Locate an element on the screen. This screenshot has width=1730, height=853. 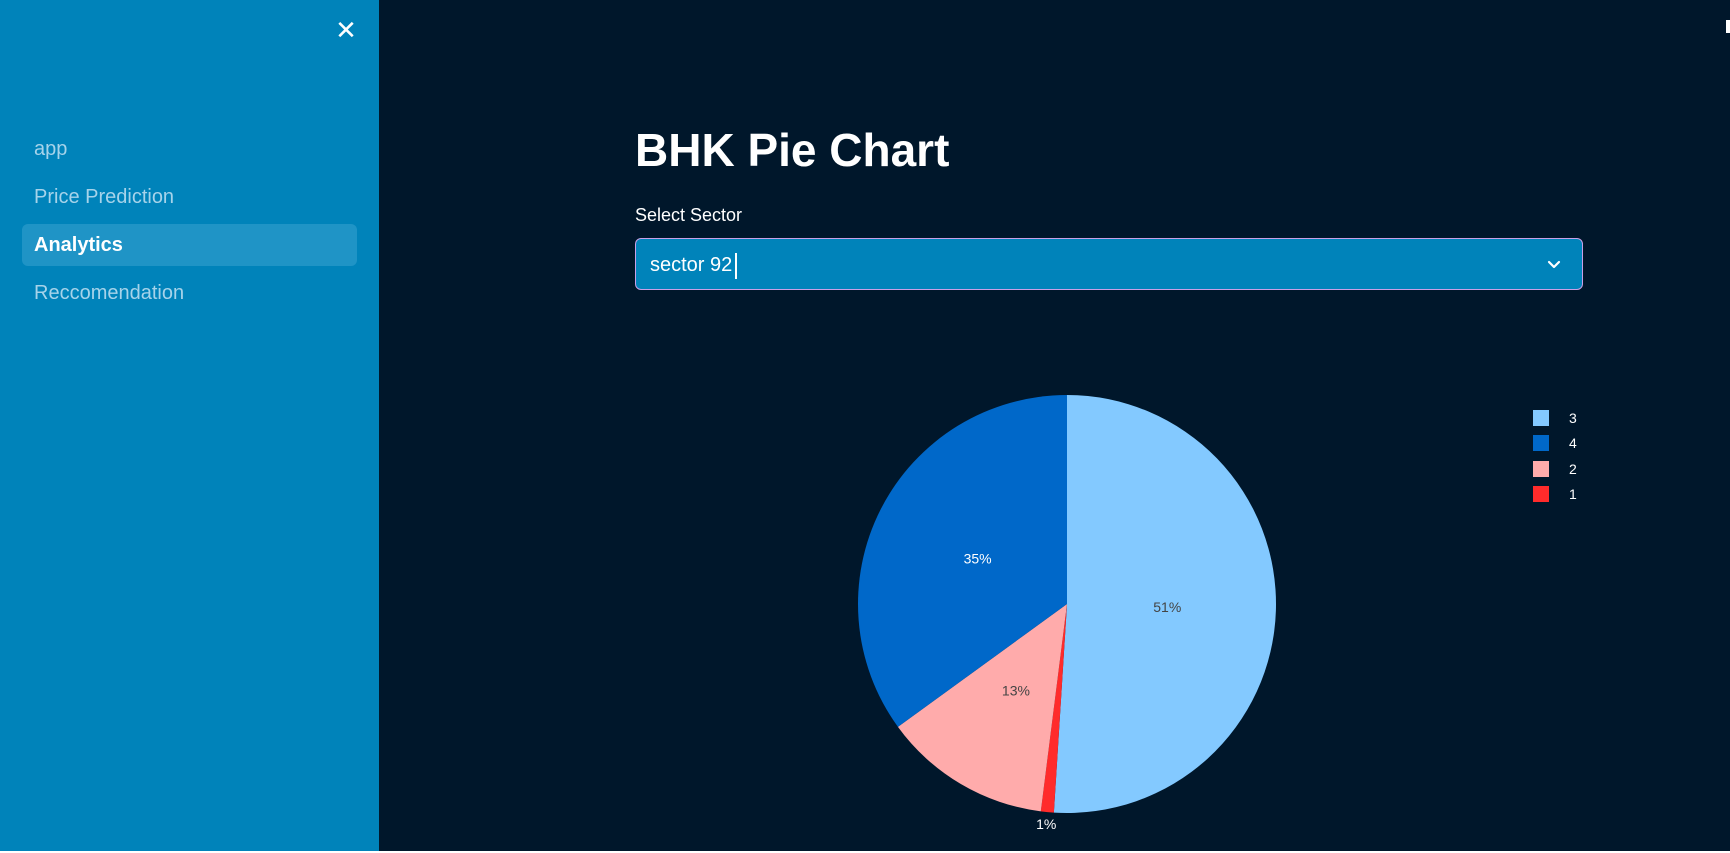
sidebar-item-app: app is located at coordinates (51, 149).